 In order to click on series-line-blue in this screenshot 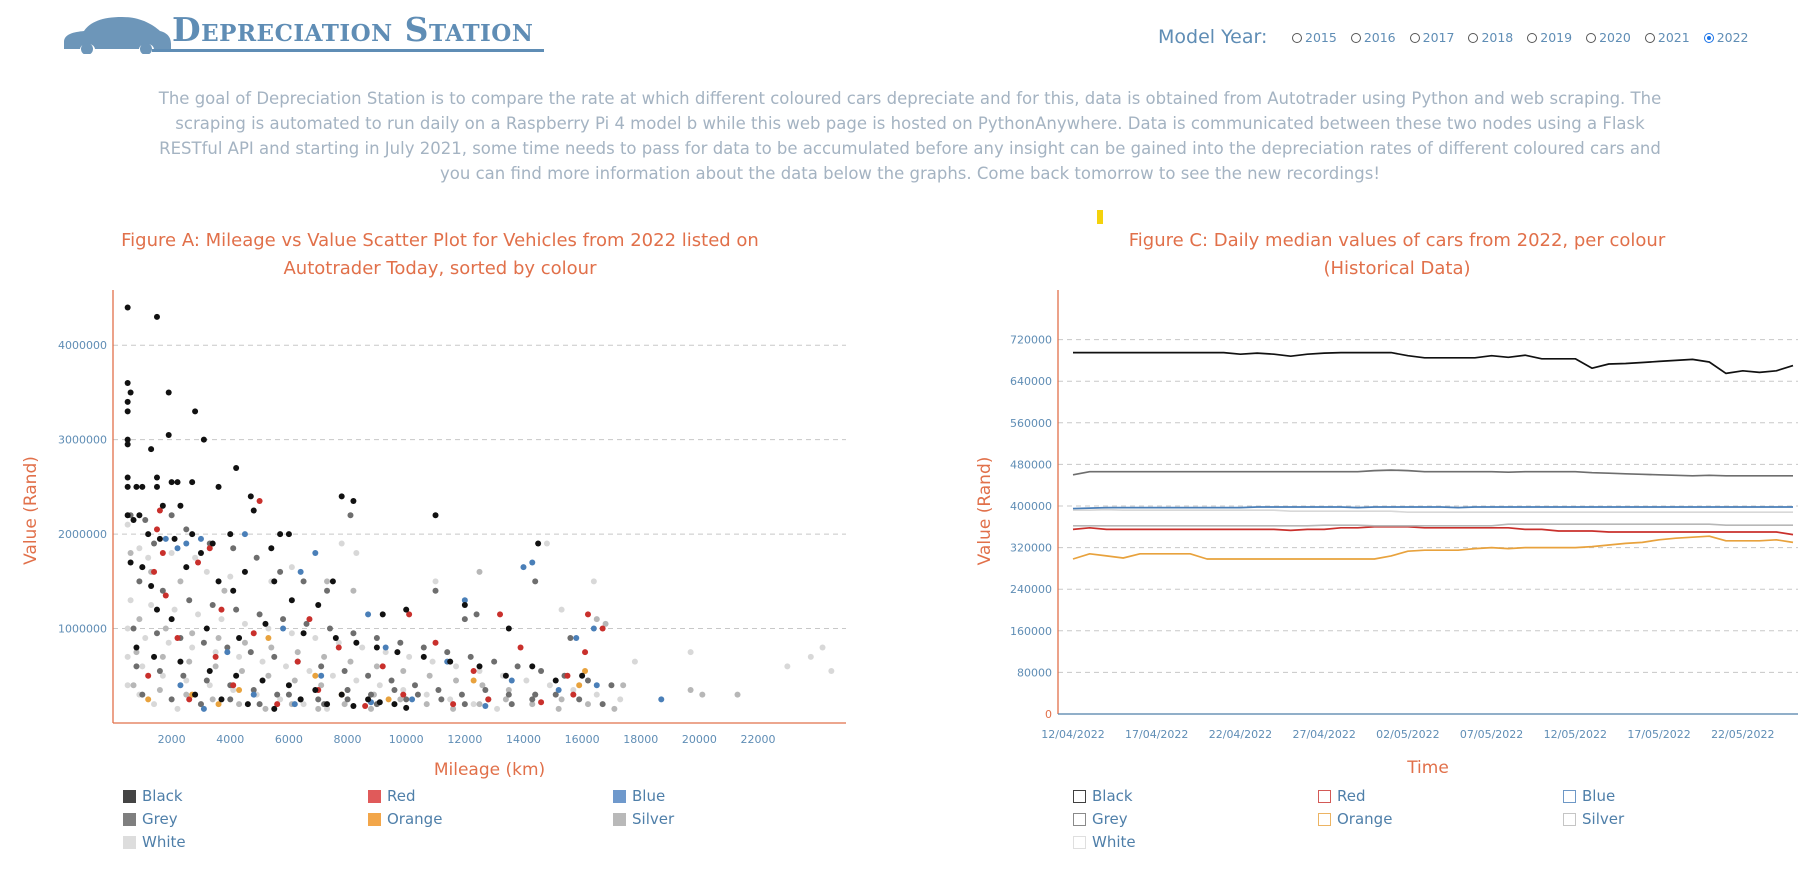, I will do `click(1432, 508)`.